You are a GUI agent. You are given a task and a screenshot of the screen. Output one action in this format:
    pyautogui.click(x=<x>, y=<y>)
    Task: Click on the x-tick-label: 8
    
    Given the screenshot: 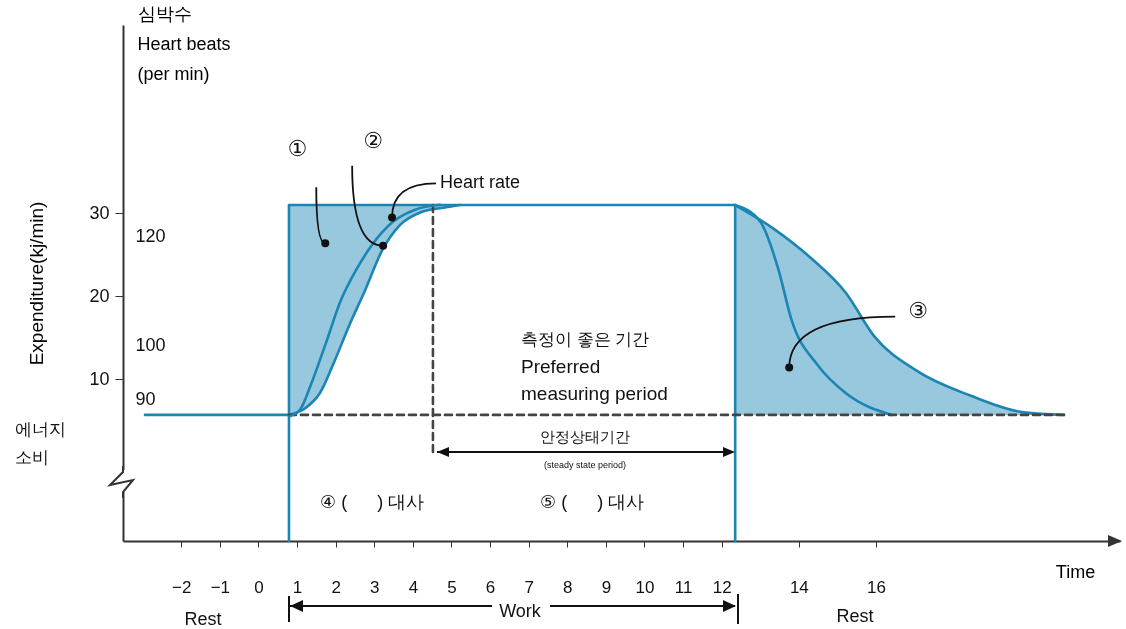 What is the action you would take?
    pyautogui.click(x=568, y=587)
    